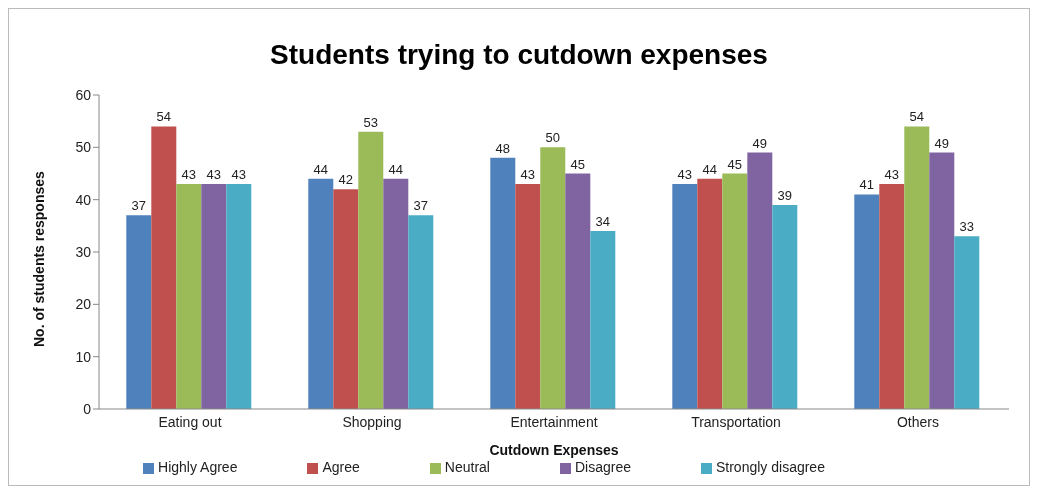 This screenshot has height=492, width=1038. I want to click on legend-label: Agree, so click(341, 467).